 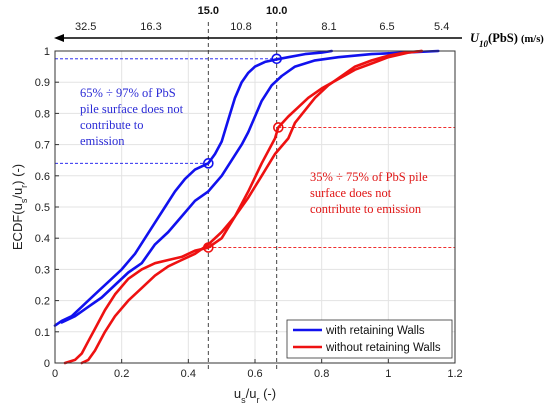 I want to click on legend-label-without-walls: without retaining Walls, so click(x=383, y=348).